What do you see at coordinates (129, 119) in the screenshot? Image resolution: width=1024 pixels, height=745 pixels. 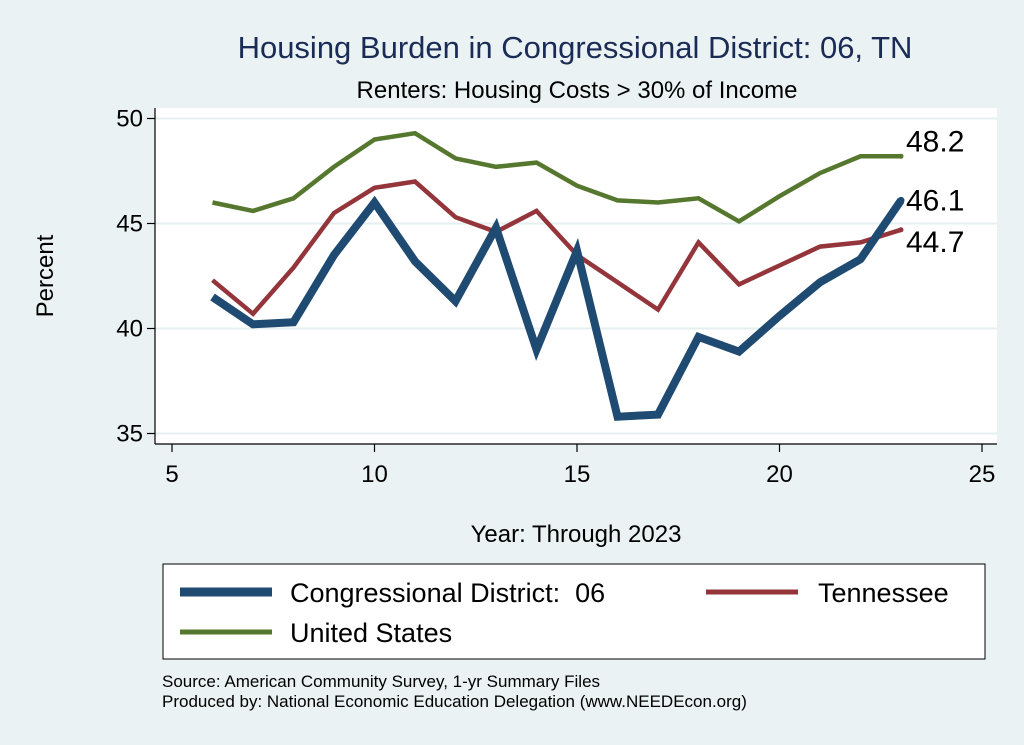 I see `y-tick-label-50: 50` at bounding box center [129, 119].